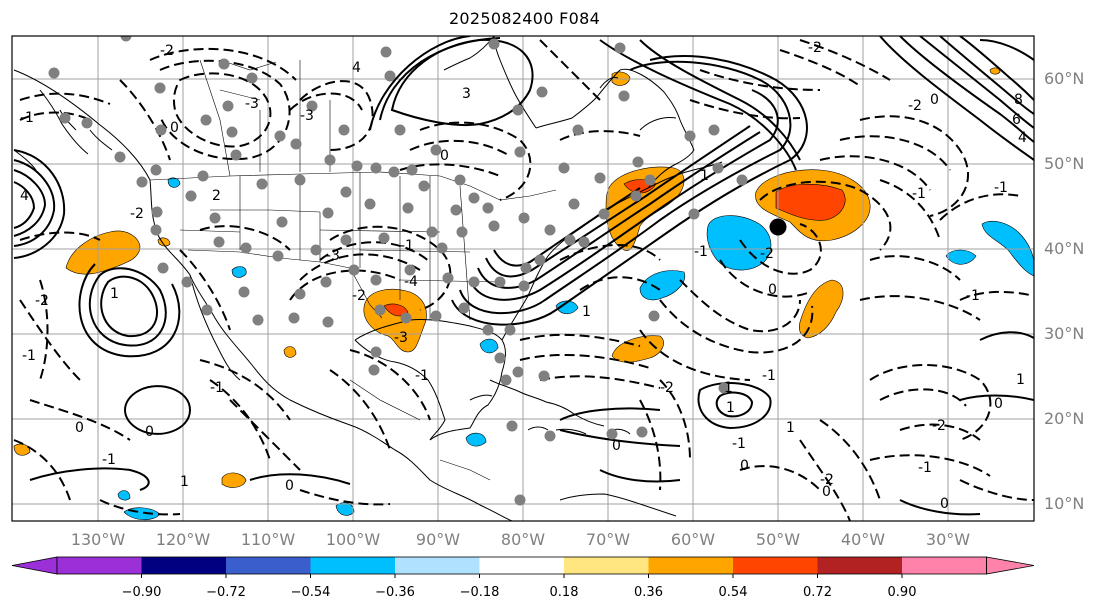  Describe the element at coordinates (948, 539) in the screenshot. I see `lon-label: 30°W` at that location.